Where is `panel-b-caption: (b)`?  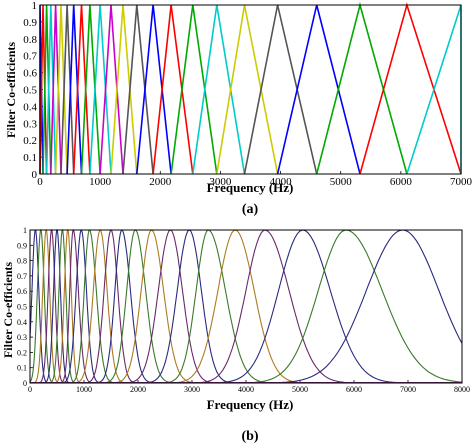
panel-b-caption: (b) is located at coordinates (249, 436).